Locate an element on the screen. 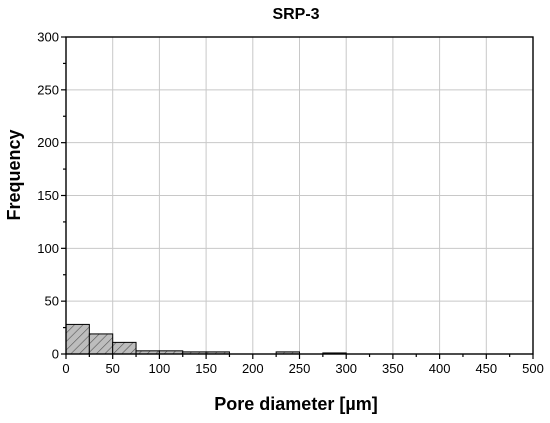 The width and height of the screenshot is (550, 423). x-tick-label: 0 is located at coordinates (65, 368).